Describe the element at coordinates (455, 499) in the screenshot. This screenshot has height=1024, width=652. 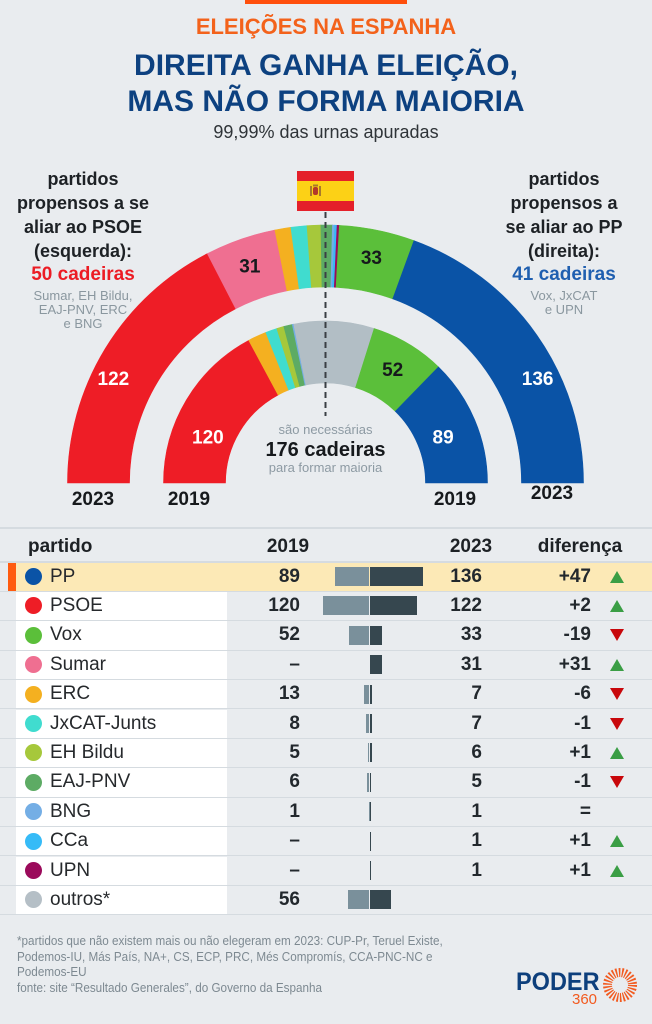
I see `year-label-2019-right: 2019` at that location.